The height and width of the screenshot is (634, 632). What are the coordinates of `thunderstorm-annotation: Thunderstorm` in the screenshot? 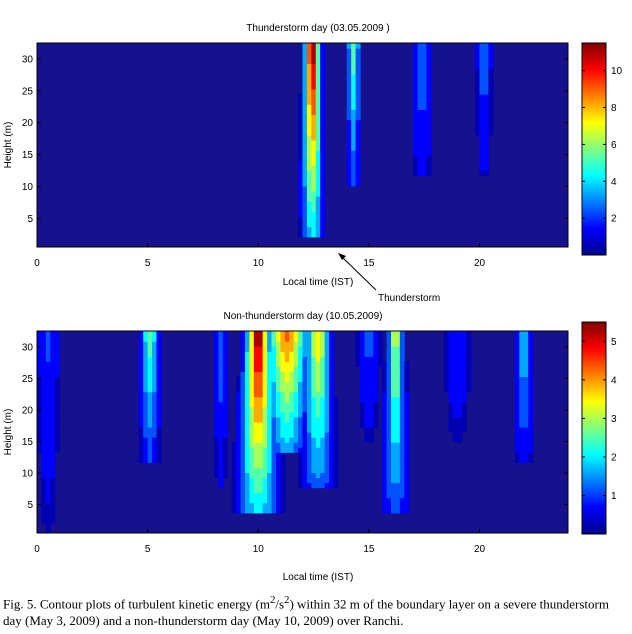 It's located at (389, 278).